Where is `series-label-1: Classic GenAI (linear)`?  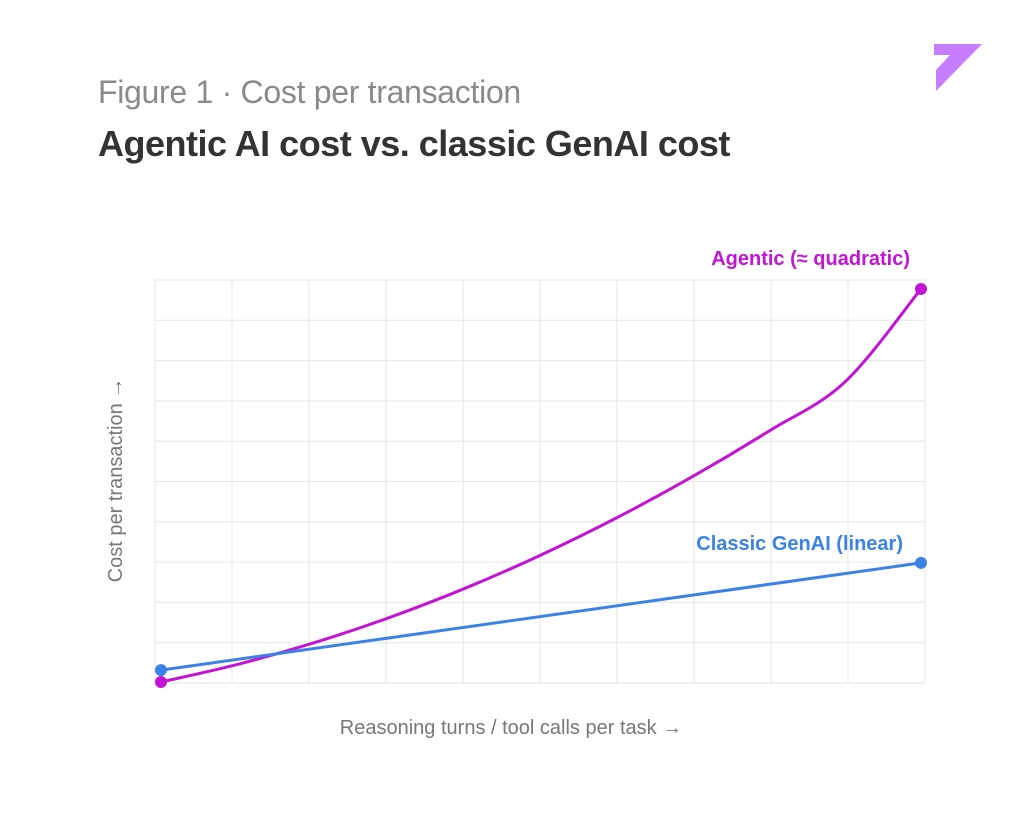
series-label-1: Classic GenAI (linear) is located at coordinates (799, 544).